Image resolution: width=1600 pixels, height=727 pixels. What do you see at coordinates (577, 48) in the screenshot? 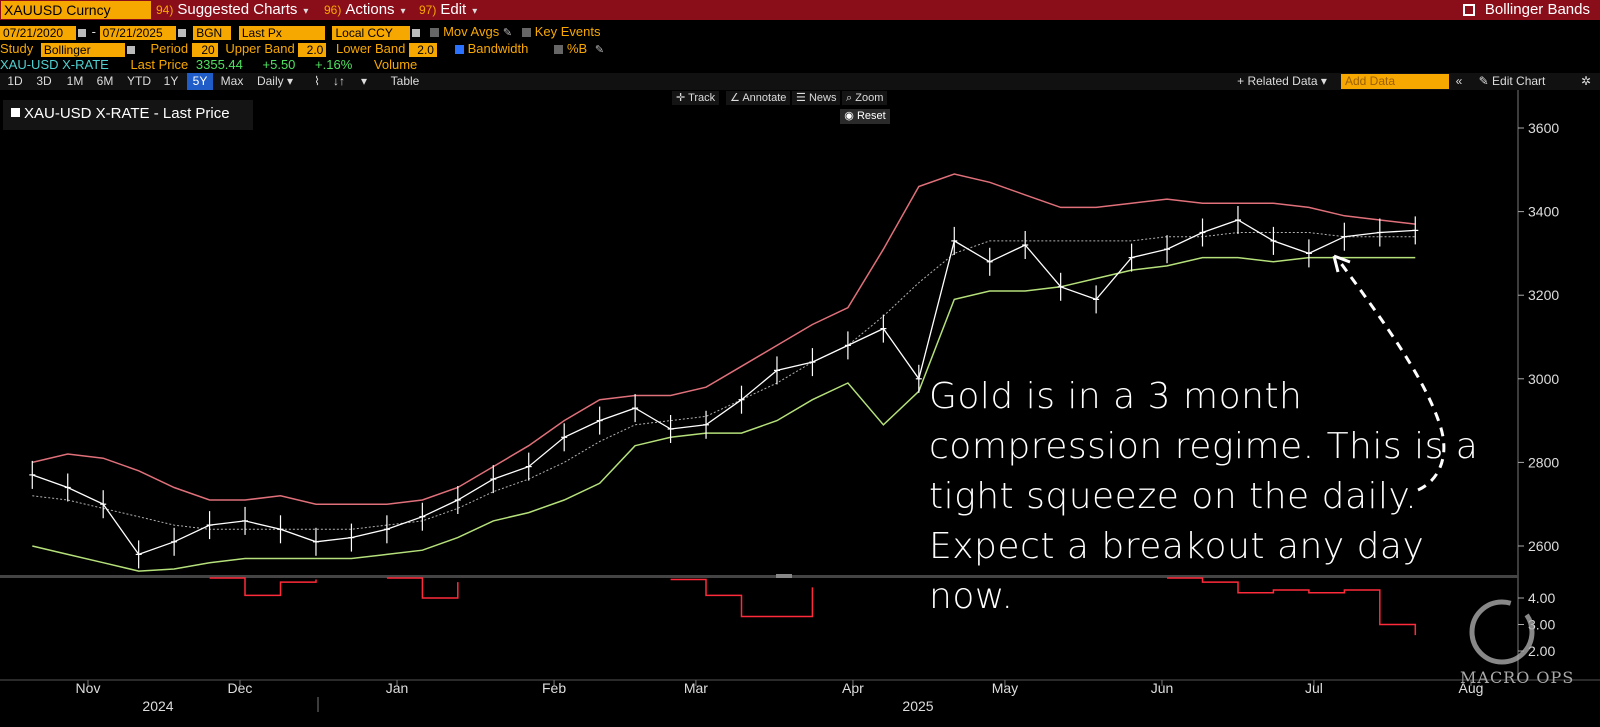
I see `pctb-label: %B` at bounding box center [577, 48].